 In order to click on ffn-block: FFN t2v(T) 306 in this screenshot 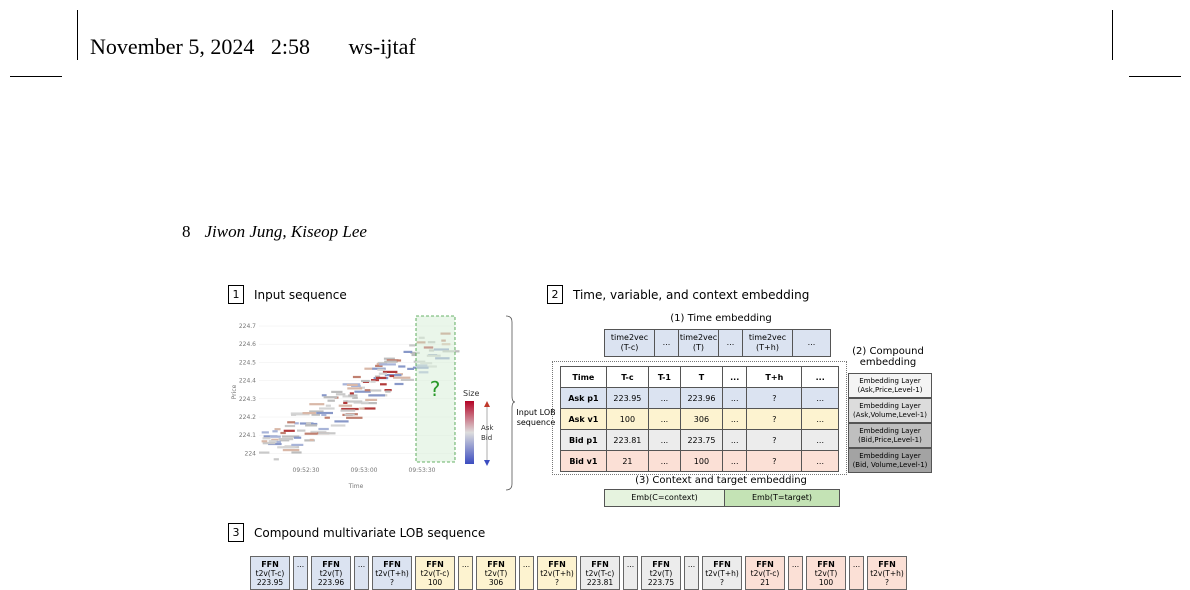, I will do `click(496, 573)`.